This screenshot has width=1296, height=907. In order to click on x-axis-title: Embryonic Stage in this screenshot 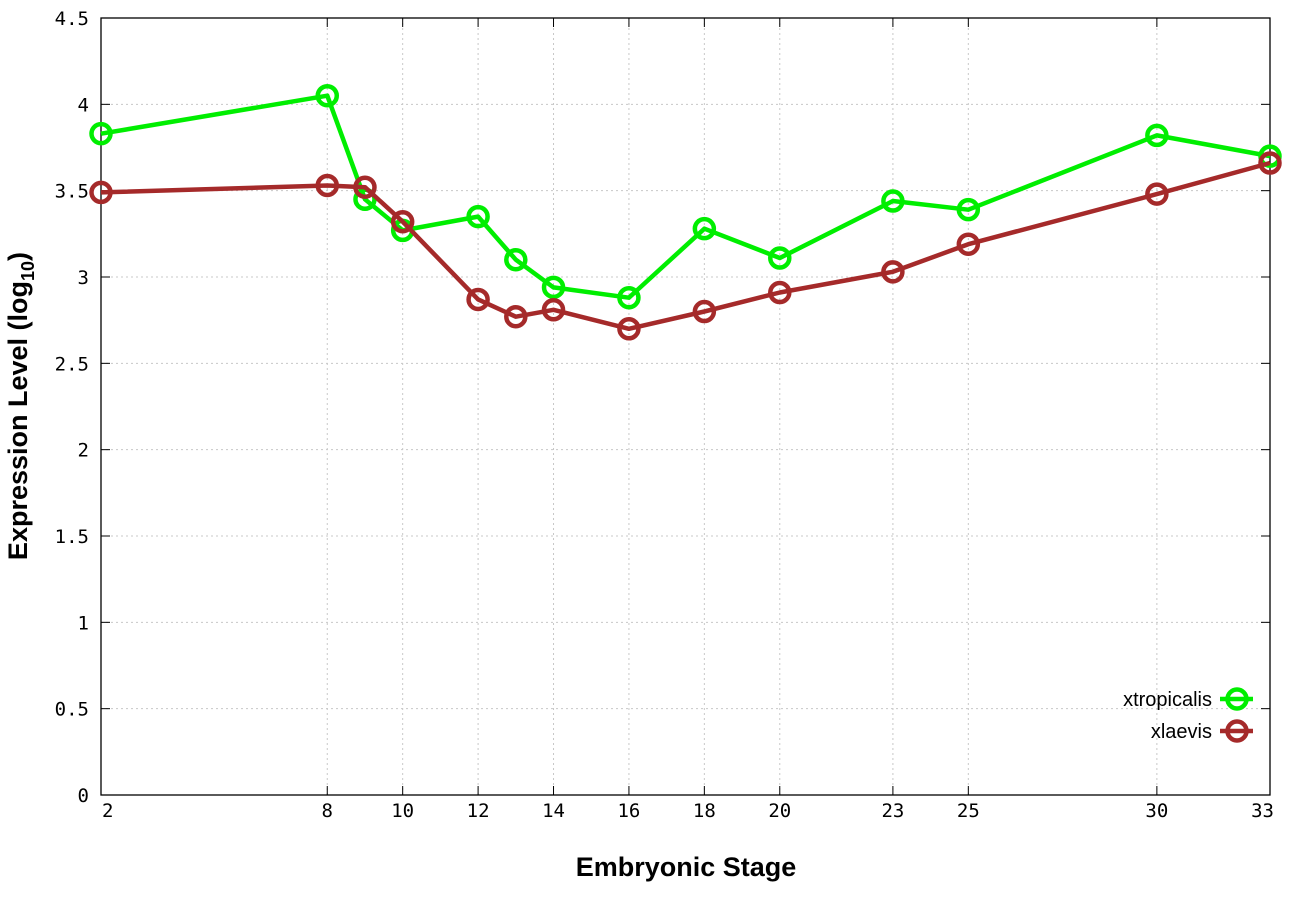, I will do `click(686, 867)`.